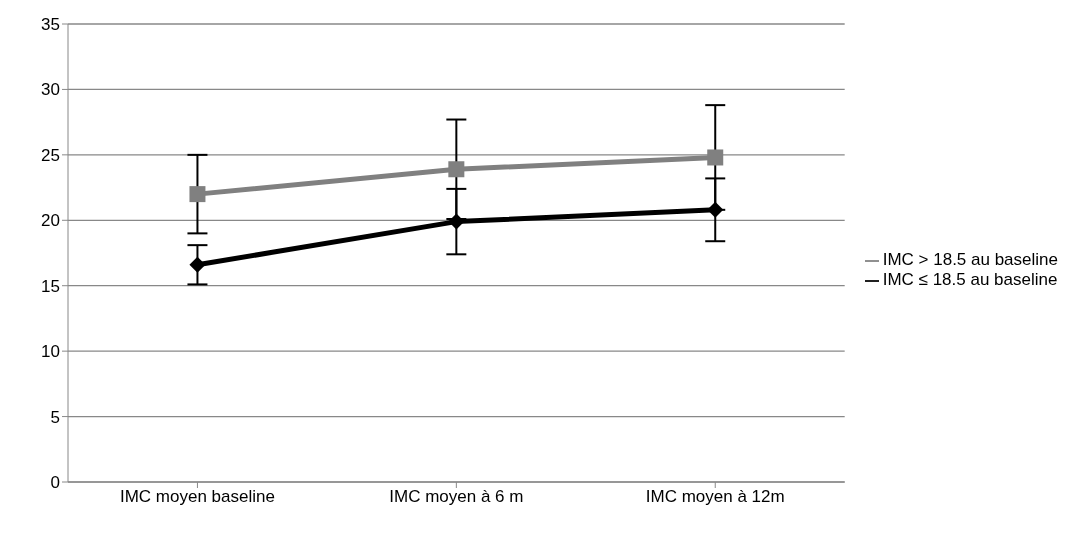  I want to click on x-tick-label: IMC moyen à 6 m, so click(456, 497).